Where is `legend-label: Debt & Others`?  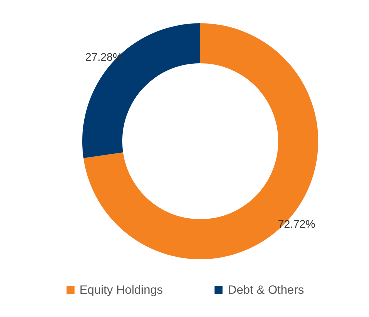
legend-label: Debt & Others is located at coordinates (266, 290).